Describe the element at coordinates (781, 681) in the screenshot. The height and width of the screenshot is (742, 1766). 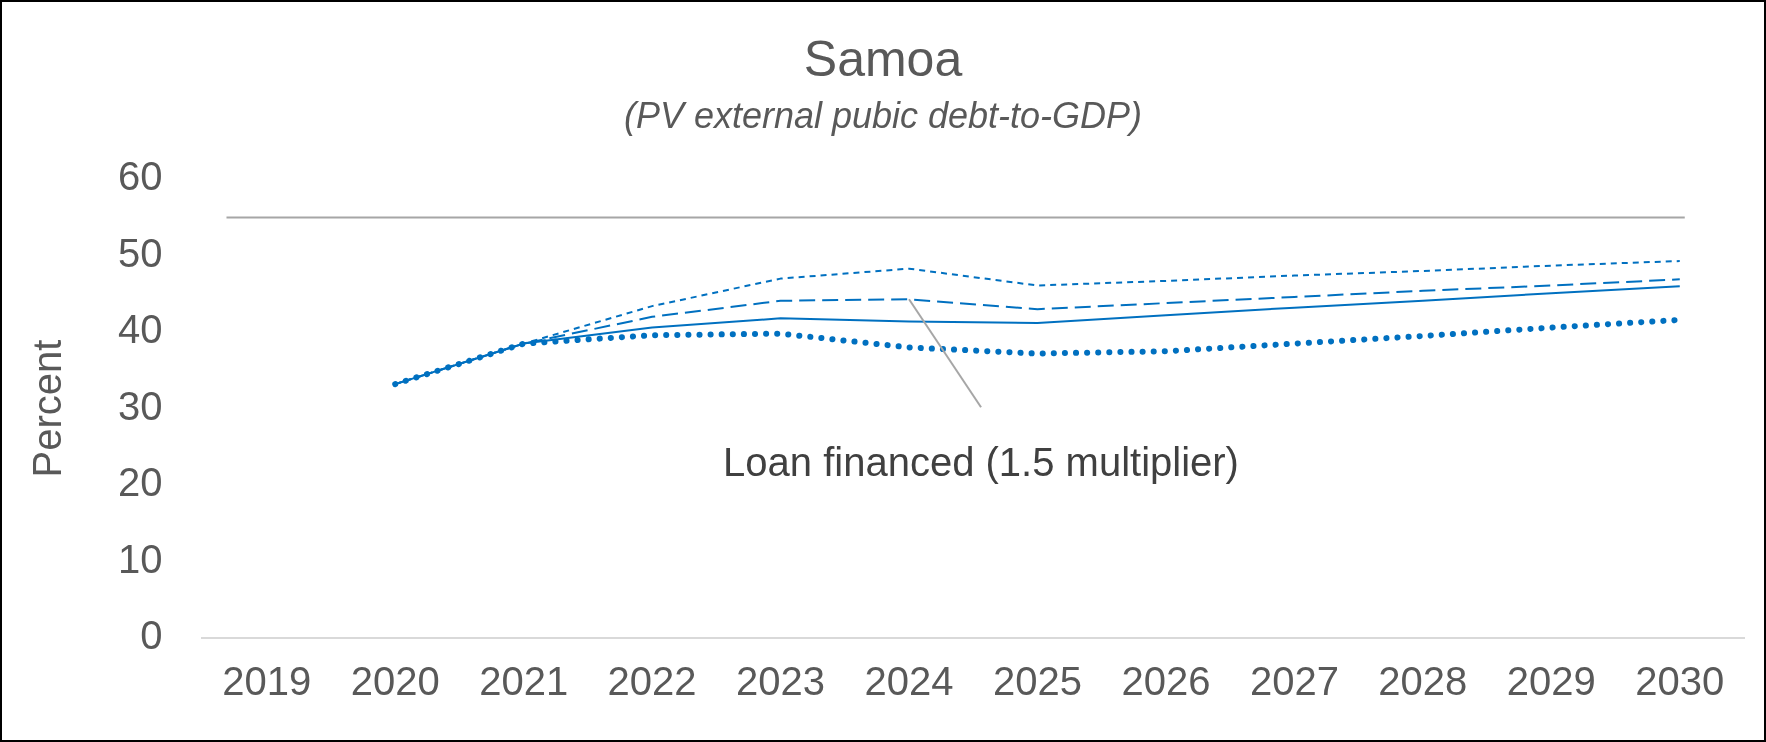
I see `x-tick-label: 2023` at that location.